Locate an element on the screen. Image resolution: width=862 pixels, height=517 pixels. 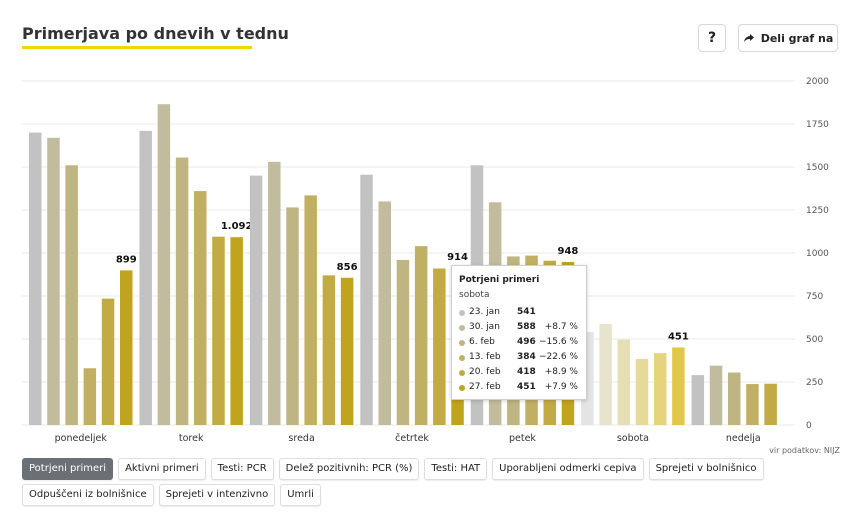
tooltip-row: 27. feb 451 +7.9 % is located at coordinates (520, 388).